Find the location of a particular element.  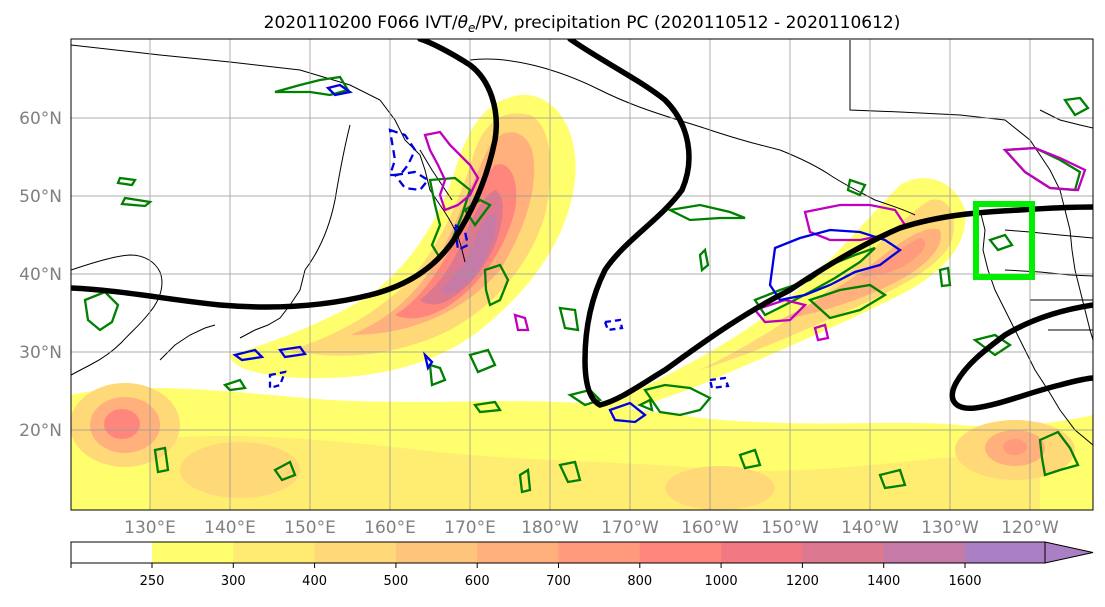

colorbar-level-label: 700 is located at coordinates (558, 581).